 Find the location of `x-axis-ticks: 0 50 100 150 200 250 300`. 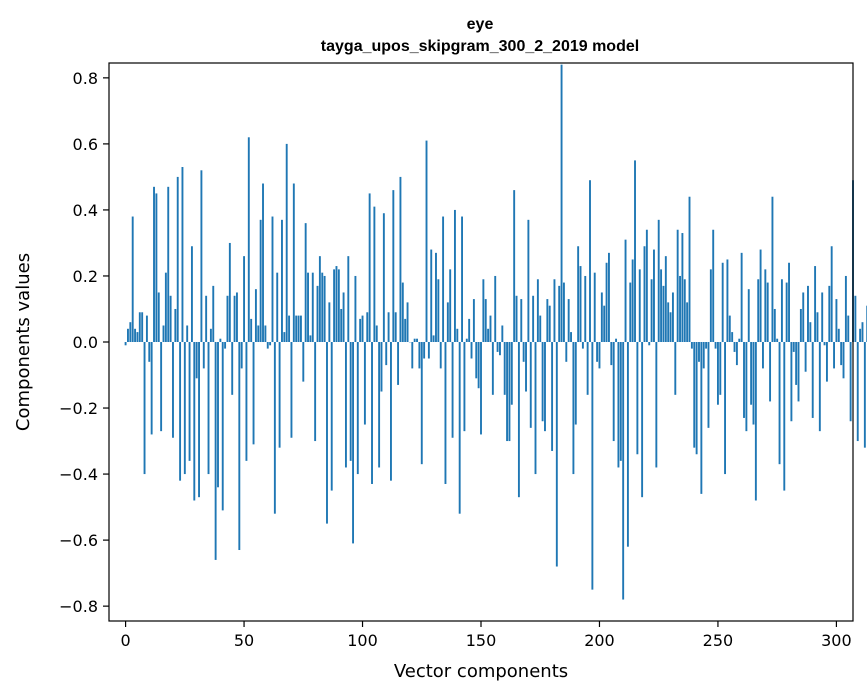

x-axis-ticks: 0 50 100 150 200 250 300 is located at coordinates (486, 635).